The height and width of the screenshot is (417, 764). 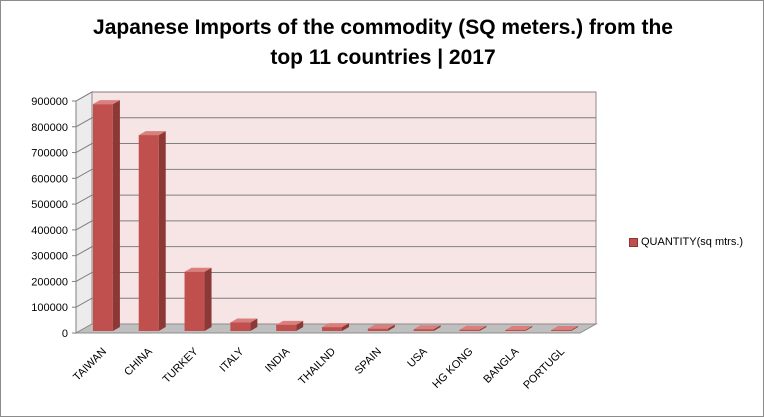 What do you see at coordinates (49, 282) in the screenshot?
I see `y-tick-label: 200000` at bounding box center [49, 282].